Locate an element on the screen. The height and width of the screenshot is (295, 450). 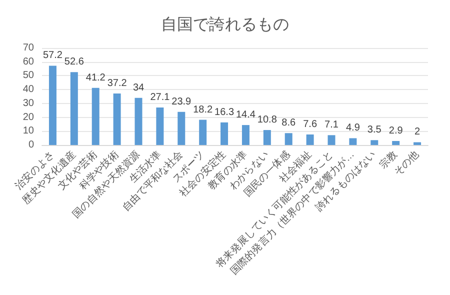
data-label: 7.6 is located at coordinates (310, 124).